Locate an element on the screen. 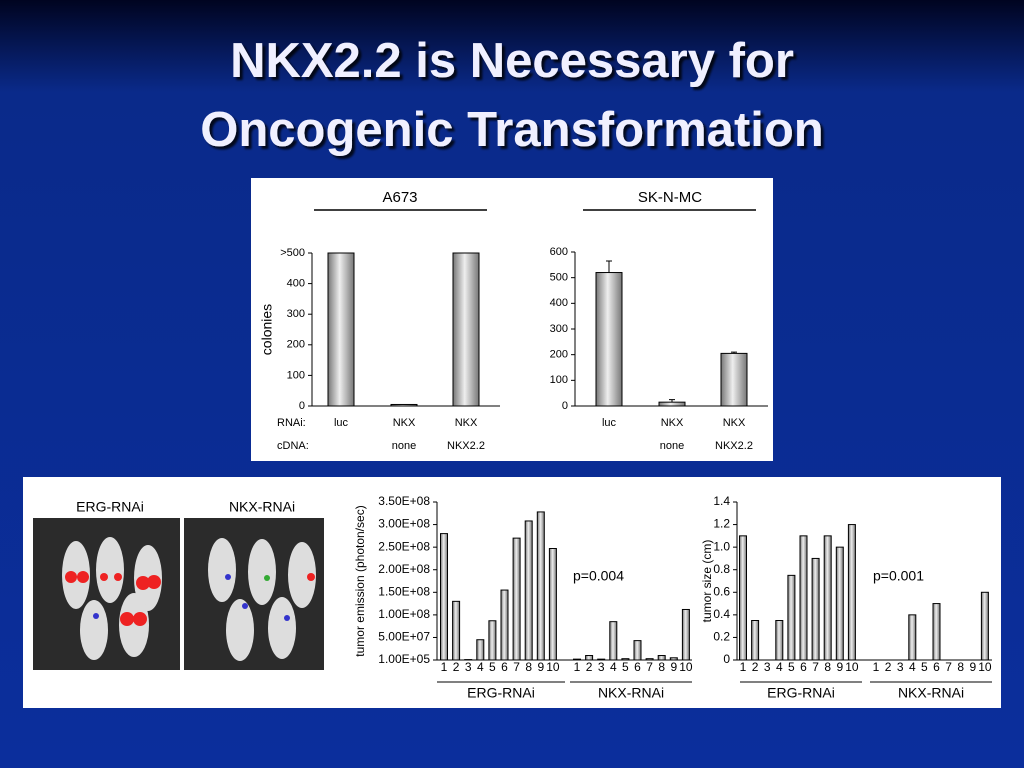  y-tick-label: 2.50E+08 is located at coordinates (404, 546).